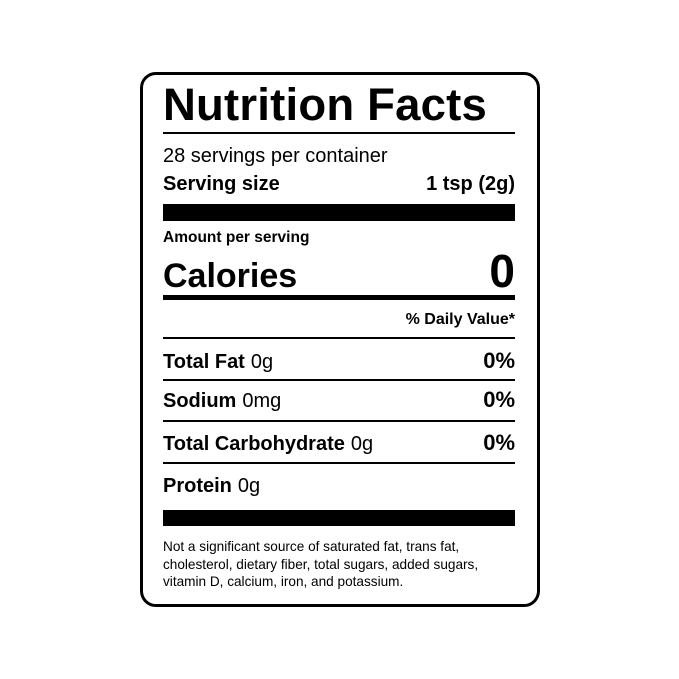 Image resolution: width=679 pixels, height=679 pixels. Describe the element at coordinates (221, 184) in the screenshot. I see `serving-size-label: Serving size` at that location.